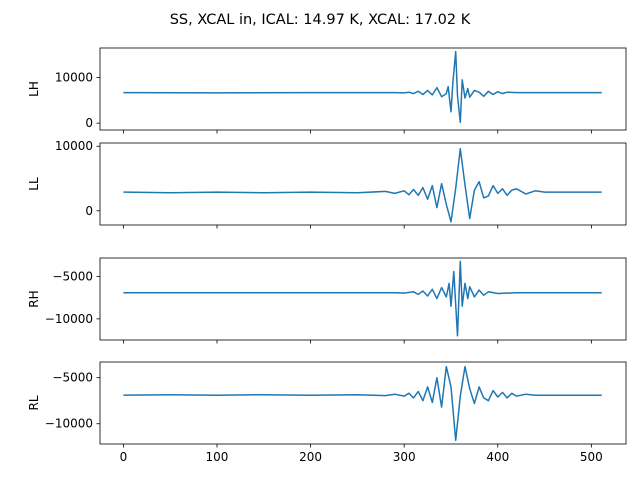 This screenshot has width=640, height=480. I want to click on y-axis-label: LL, so click(34, 184).